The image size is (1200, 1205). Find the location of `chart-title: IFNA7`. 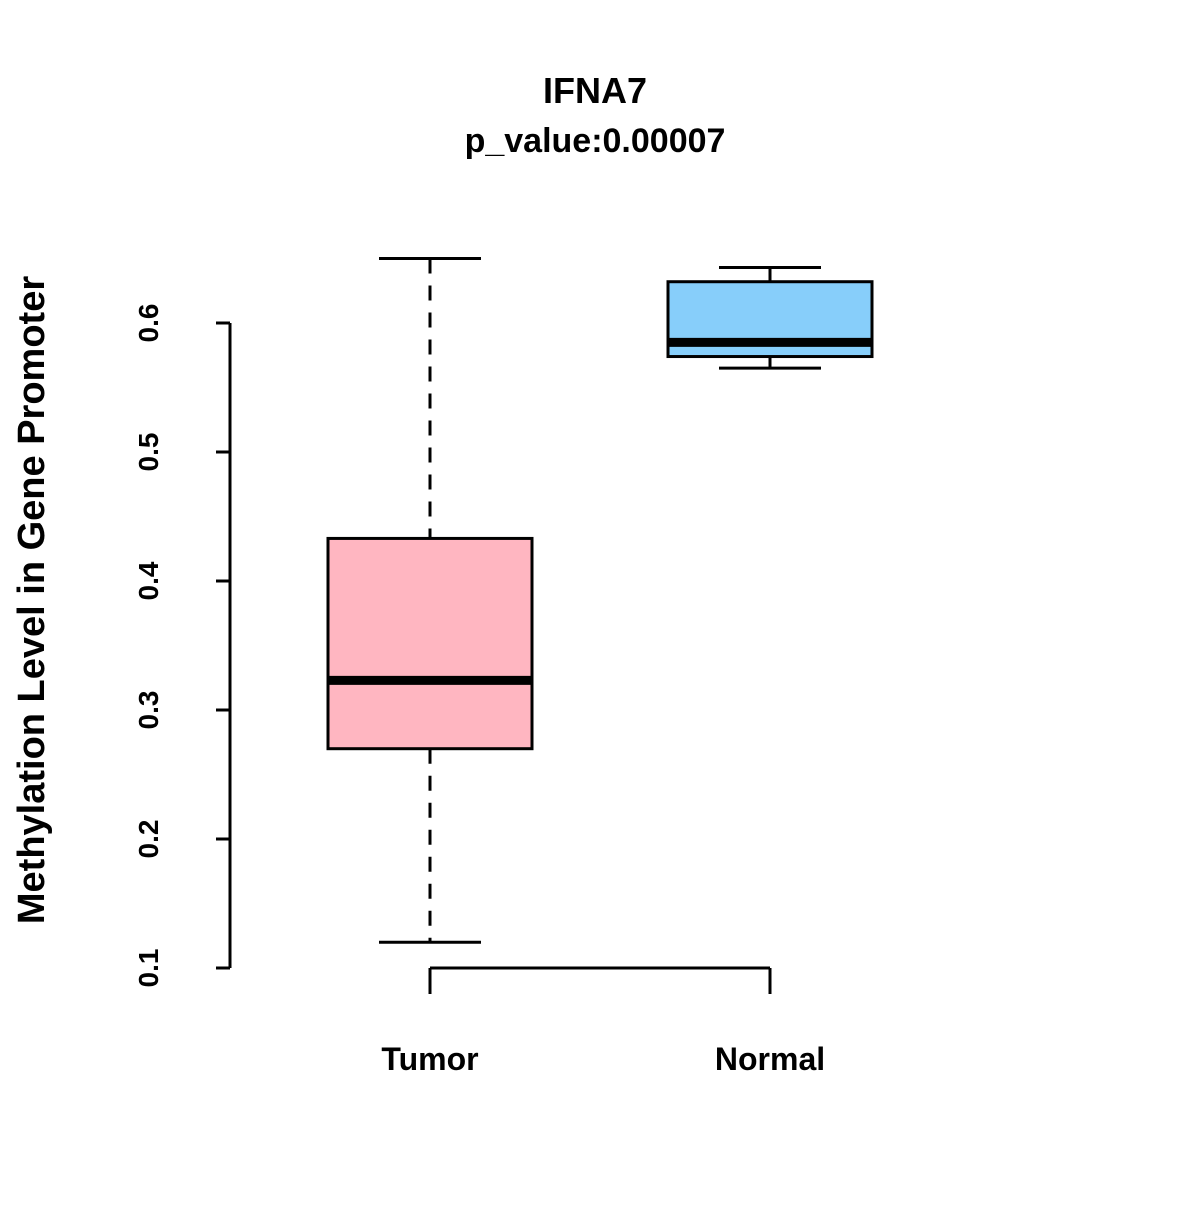

chart-title: IFNA7 is located at coordinates (595, 90).